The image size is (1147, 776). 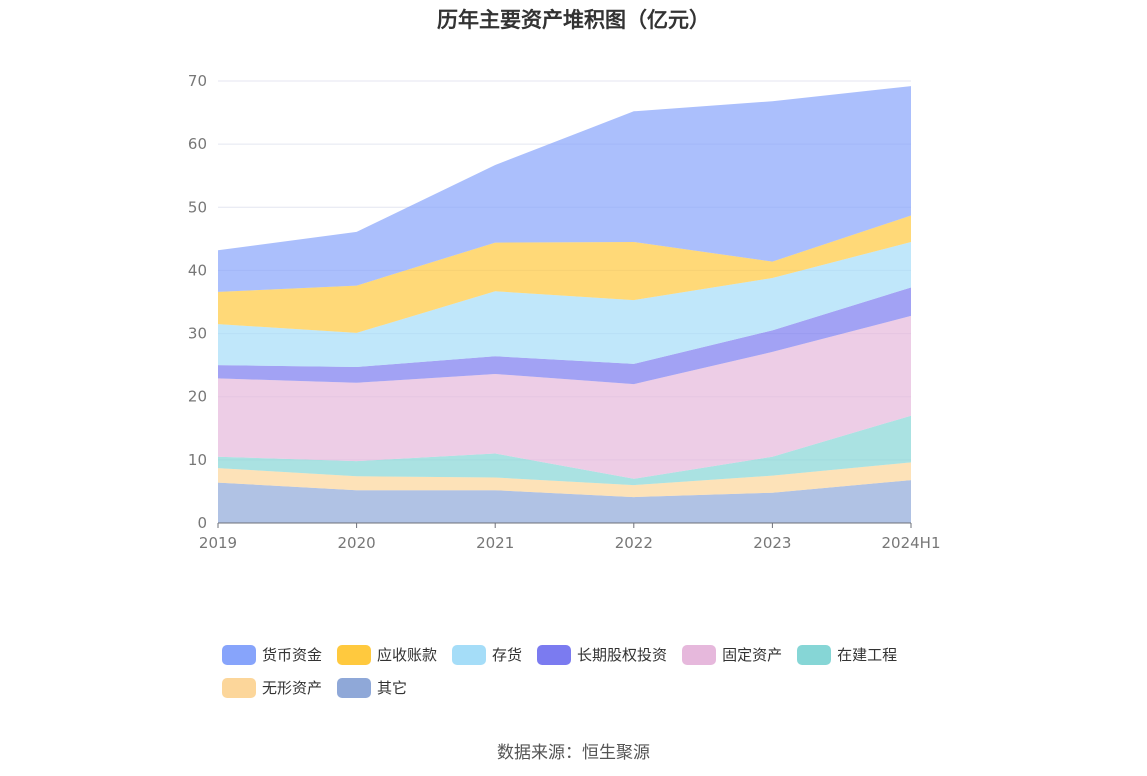 What do you see at coordinates (357, 543) in the screenshot?
I see `x-tick-label: 2020` at bounding box center [357, 543].